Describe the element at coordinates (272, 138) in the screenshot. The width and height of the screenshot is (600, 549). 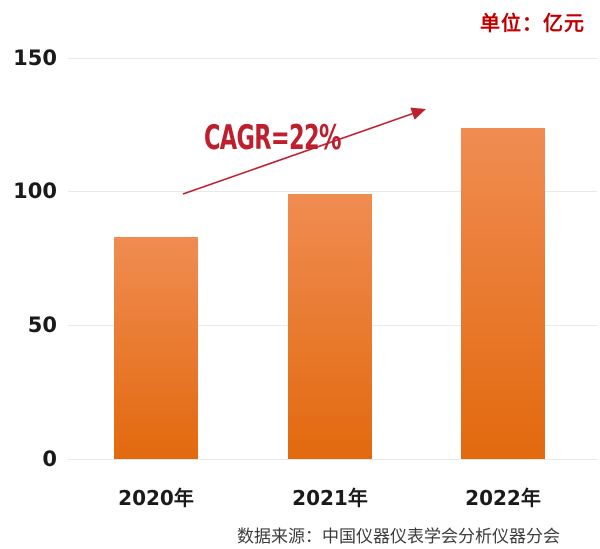
I see `cagr-annotation: CAGR=22%` at that location.